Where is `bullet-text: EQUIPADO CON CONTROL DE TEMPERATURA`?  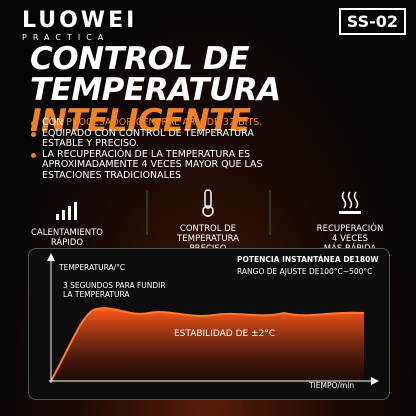
bullet-text: EQUIPADO CON CONTROL DE TEMPERATURA is located at coordinates (148, 133).